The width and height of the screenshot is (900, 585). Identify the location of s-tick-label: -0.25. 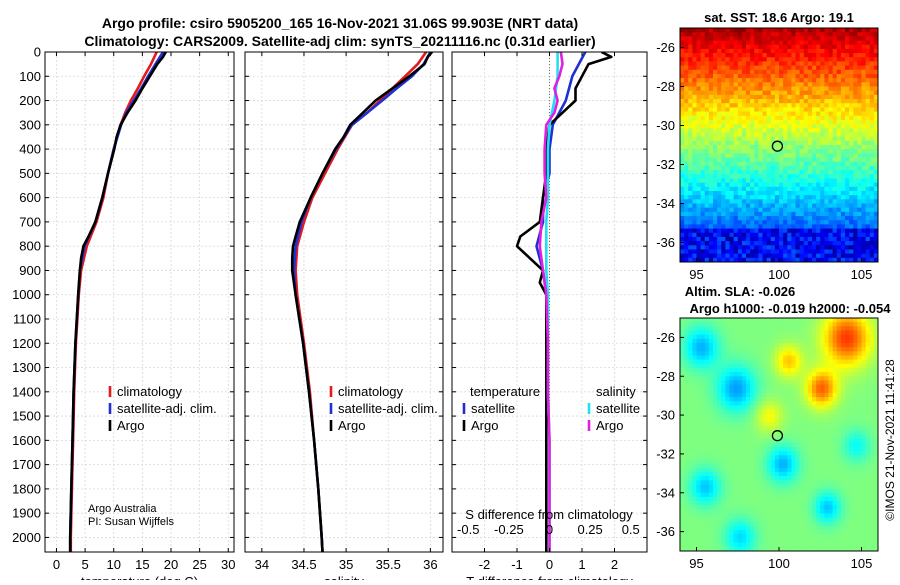
(509, 529).